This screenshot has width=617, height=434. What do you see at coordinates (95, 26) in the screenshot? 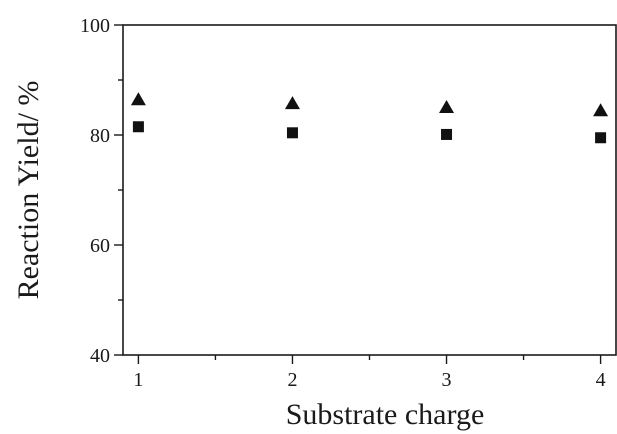
I see `y-tick-label-100: 100` at bounding box center [95, 26].